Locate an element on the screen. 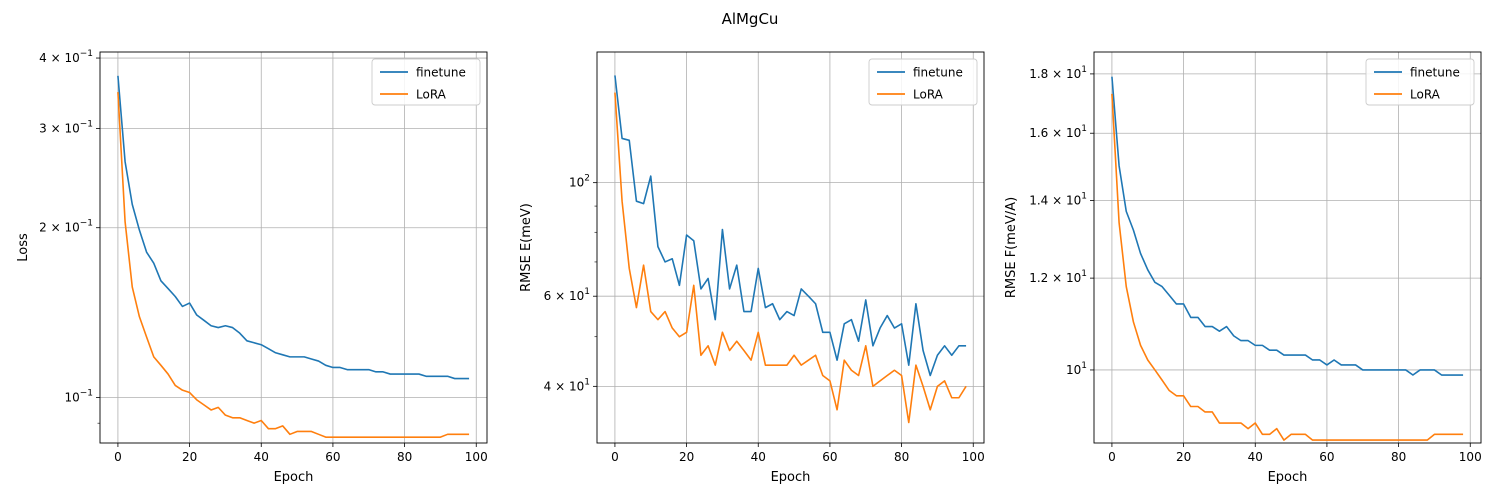  y-axis-label: Loss is located at coordinates (23, 247).